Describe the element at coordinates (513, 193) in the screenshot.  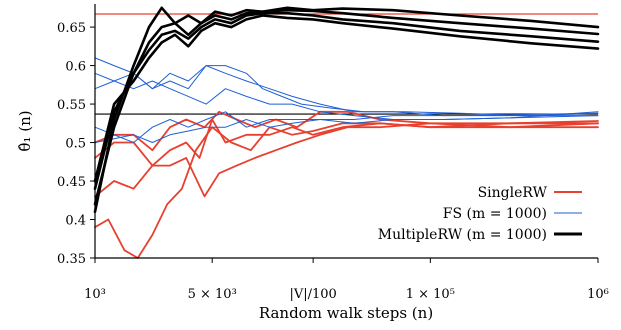
I see `legend-label: SingleRW` at that location.